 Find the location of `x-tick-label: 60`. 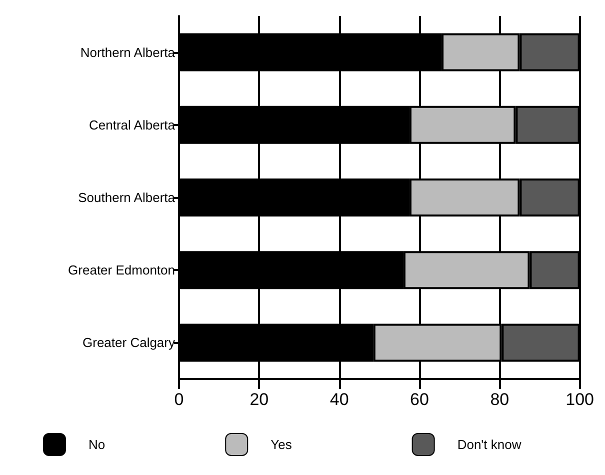

x-tick-label: 60 is located at coordinates (419, 399).